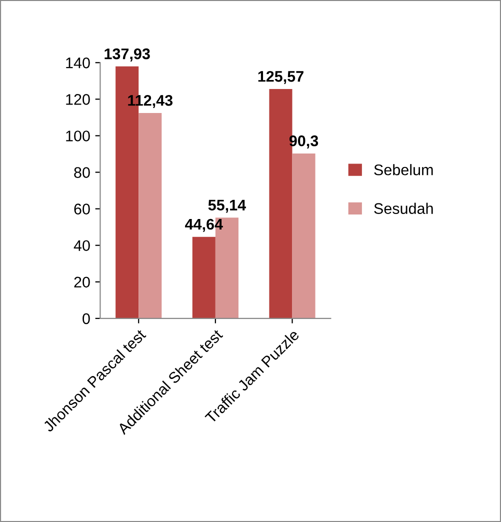 The height and width of the screenshot is (522, 501). Describe the element at coordinates (82, 172) in the screenshot. I see `y-tick-label: 80` at that location.